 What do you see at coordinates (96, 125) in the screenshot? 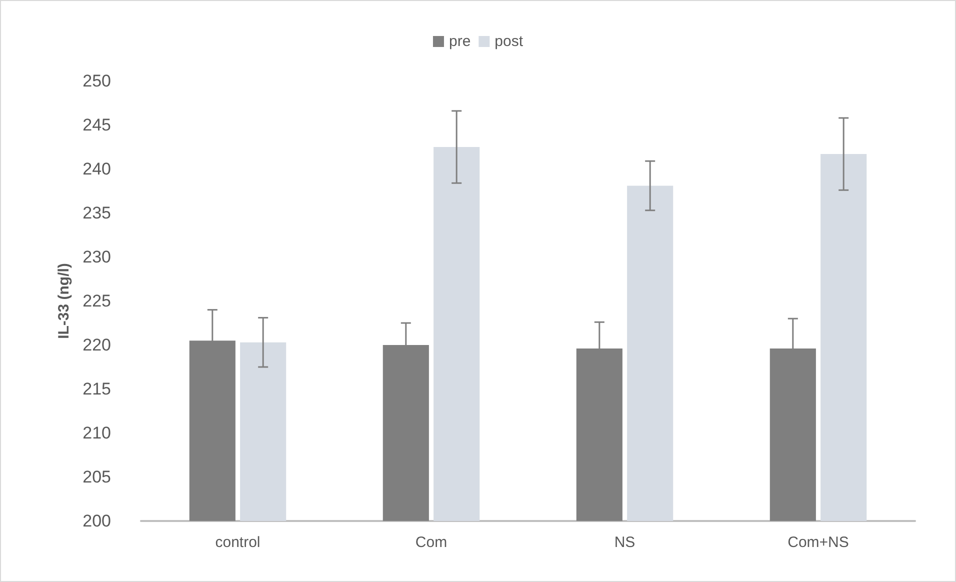
I see `y-tick-label: 245` at bounding box center [96, 125].